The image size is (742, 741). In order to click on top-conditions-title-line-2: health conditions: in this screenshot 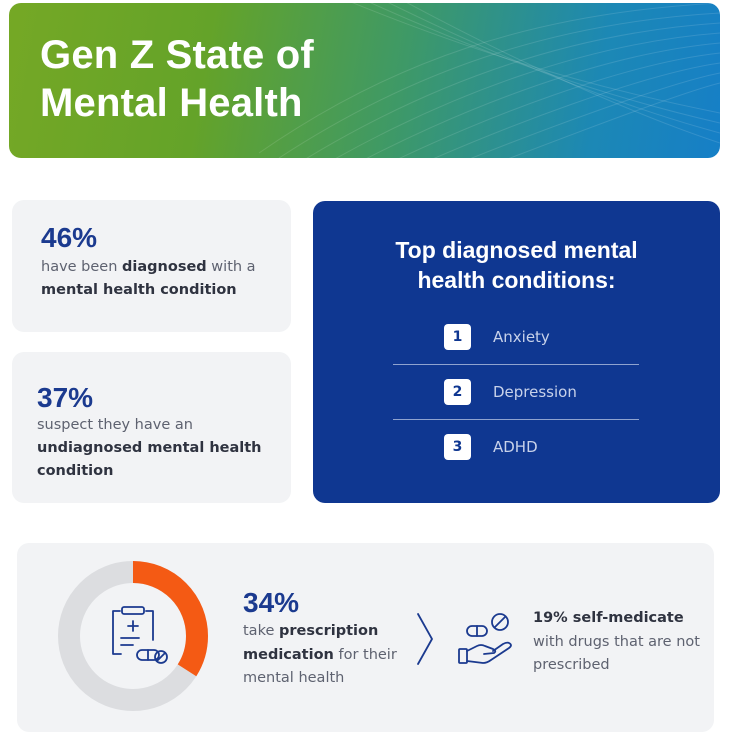, I will do `click(516, 280)`.